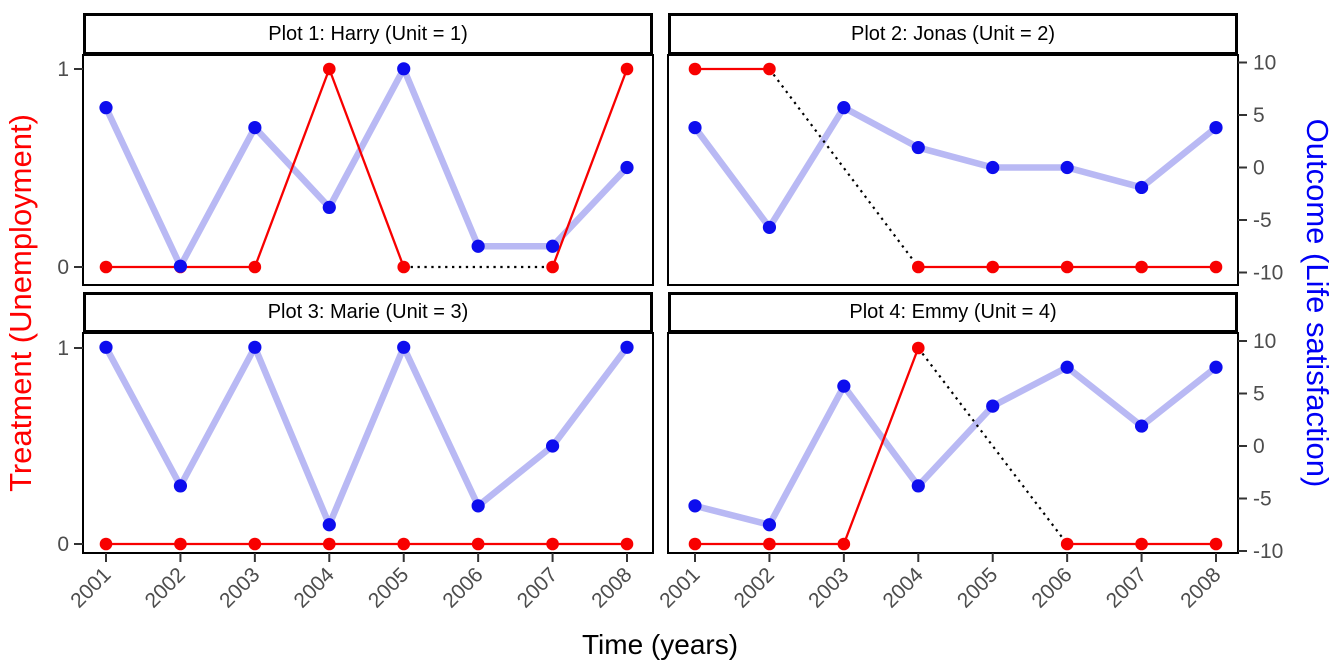  What do you see at coordinates (1317, 303) in the screenshot?
I see `y-axis-title-right: Outcome (Life satisfaction)` at bounding box center [1317, 303].